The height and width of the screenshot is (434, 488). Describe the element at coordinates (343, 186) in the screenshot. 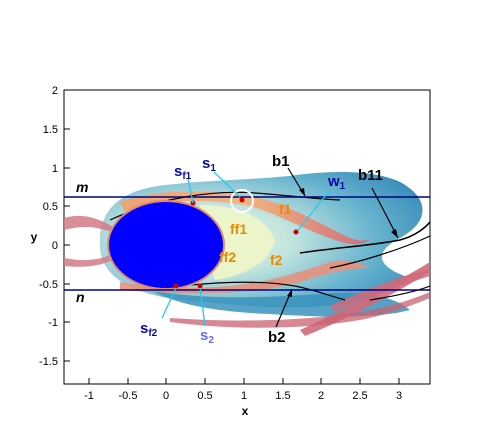

I see `label-w1-sub: 1` at that location.